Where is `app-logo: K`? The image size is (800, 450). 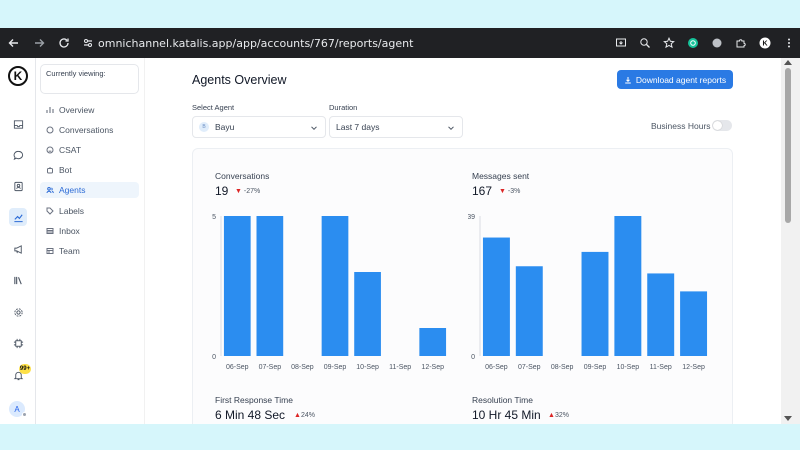 app-logo: K is located at coordinates (18, 76).